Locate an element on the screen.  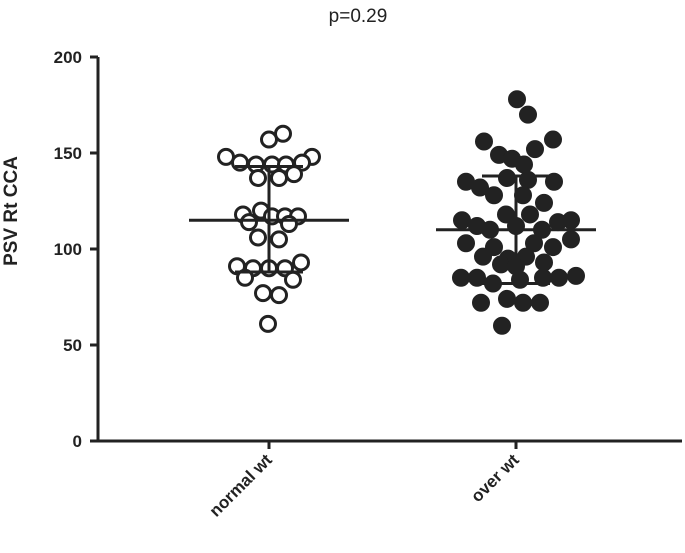
y-axis-ticks: 0 50 100 150 200 is located at coordinates (76, 249).